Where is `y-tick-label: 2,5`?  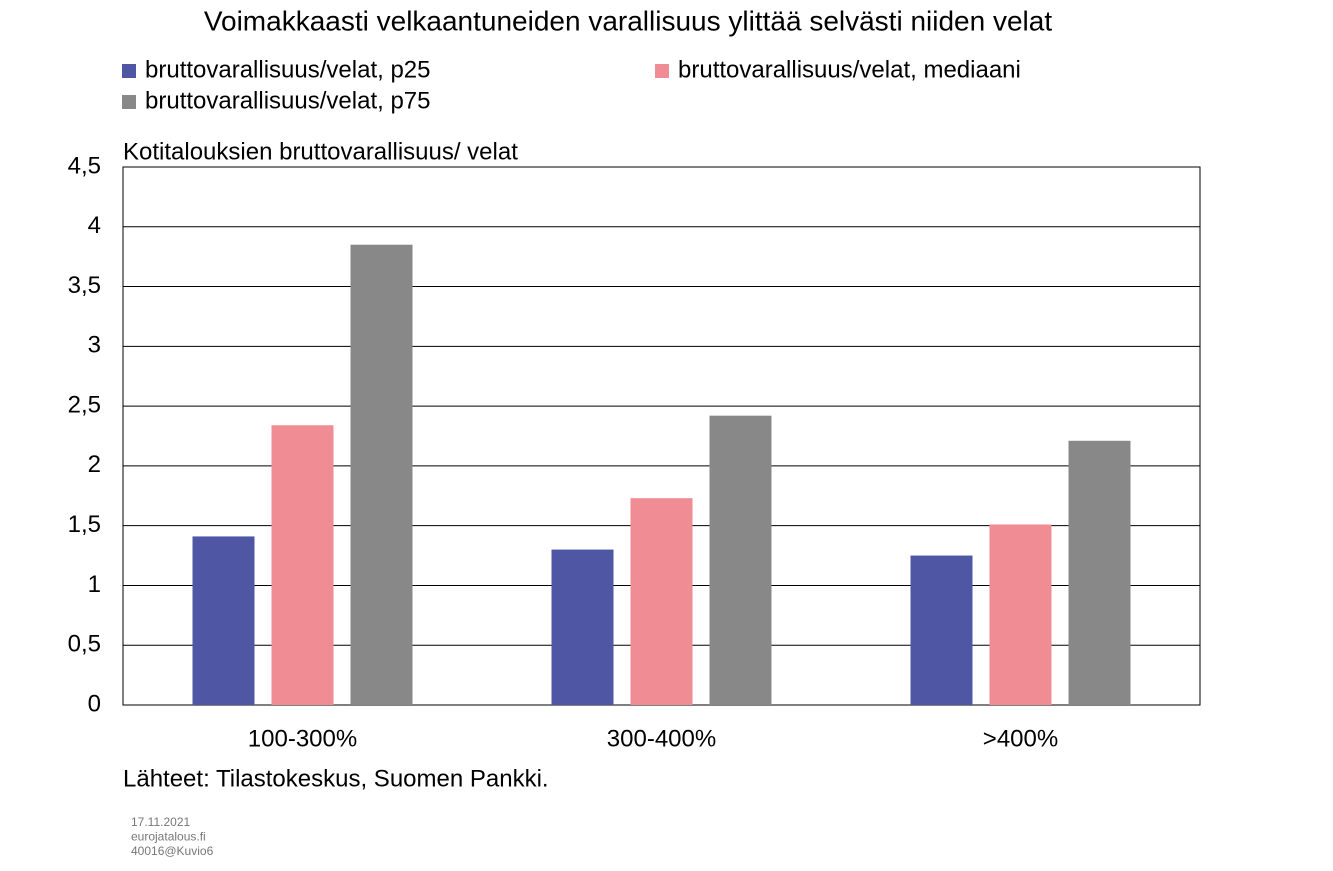
y-tick-label: 2,5 is located at coordinates (84, 404).